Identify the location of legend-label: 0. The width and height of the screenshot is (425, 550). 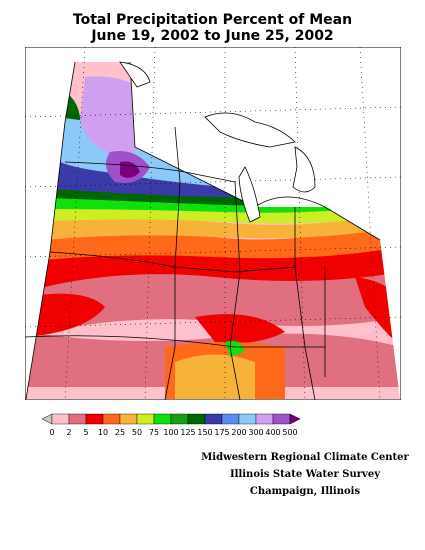
(51, 432).